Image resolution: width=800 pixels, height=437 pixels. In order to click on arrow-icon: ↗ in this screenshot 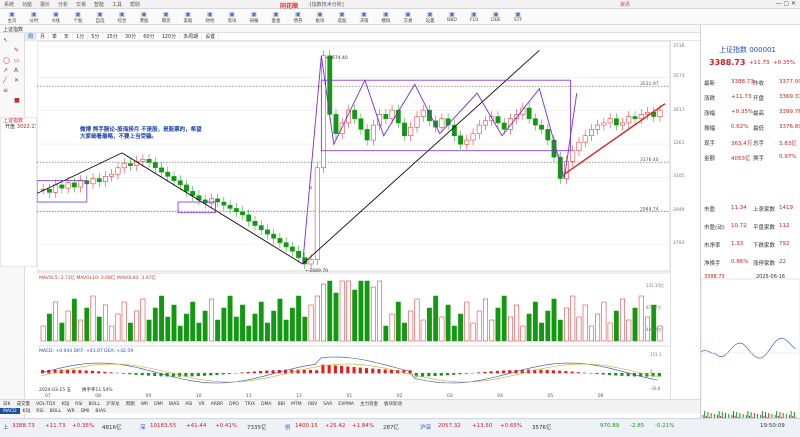, I will do `click(6, 70)`.